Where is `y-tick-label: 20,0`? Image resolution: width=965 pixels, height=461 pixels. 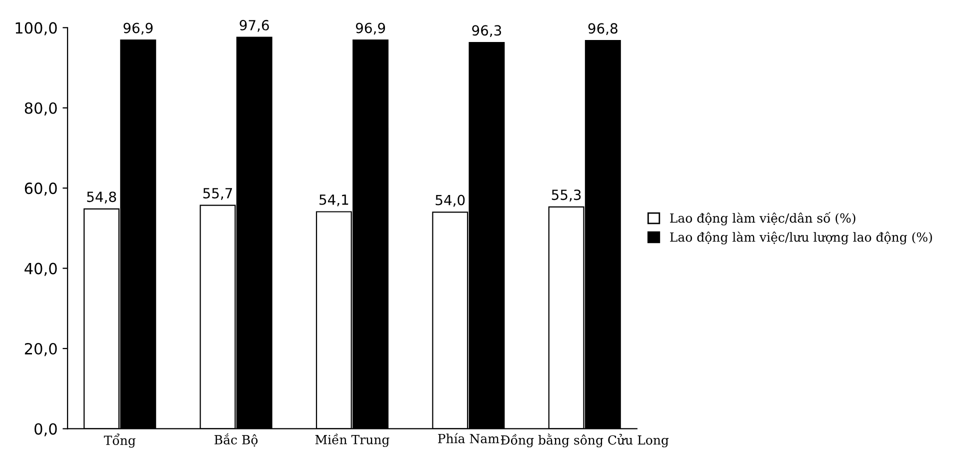 y-tick-label: 20,0 is located at coordinates (40, 349).